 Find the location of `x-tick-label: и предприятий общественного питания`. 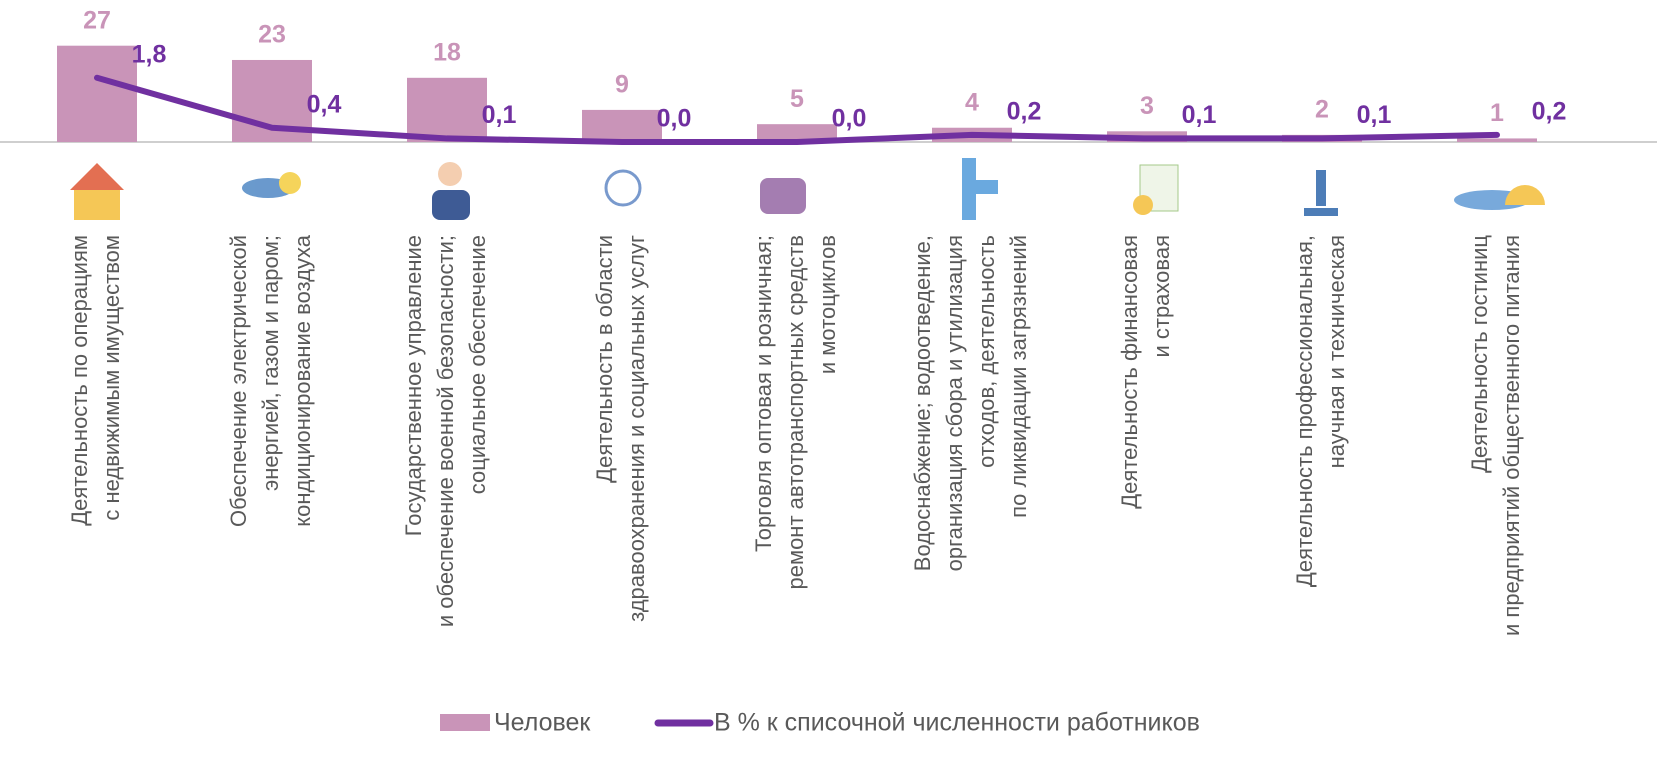

x-tick-label: и предприятий общественного питания is located at coordinates (1511, 435).